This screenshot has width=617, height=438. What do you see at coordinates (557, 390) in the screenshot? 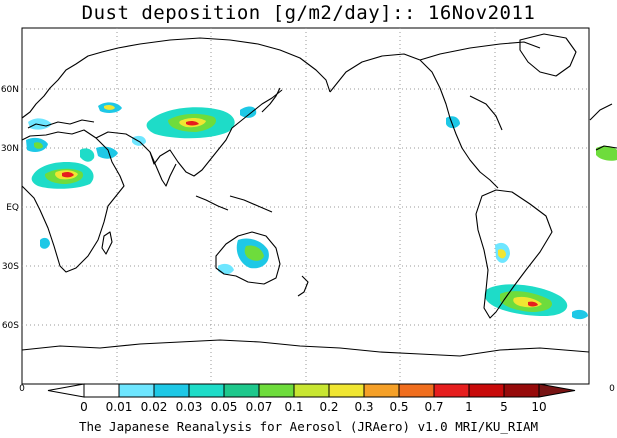
I see `colorbar-over-triangle` at bounding box center [557, 390].